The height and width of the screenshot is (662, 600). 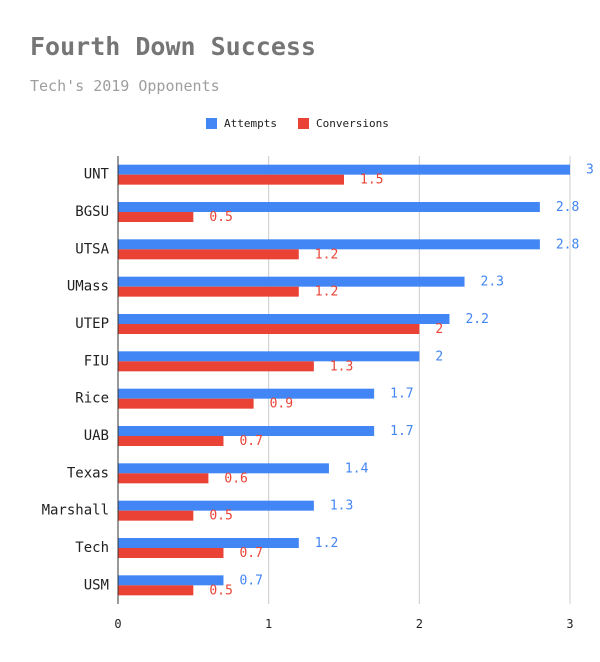 I want to click on category-label-uab: UAB, so click(x=96, y=436).